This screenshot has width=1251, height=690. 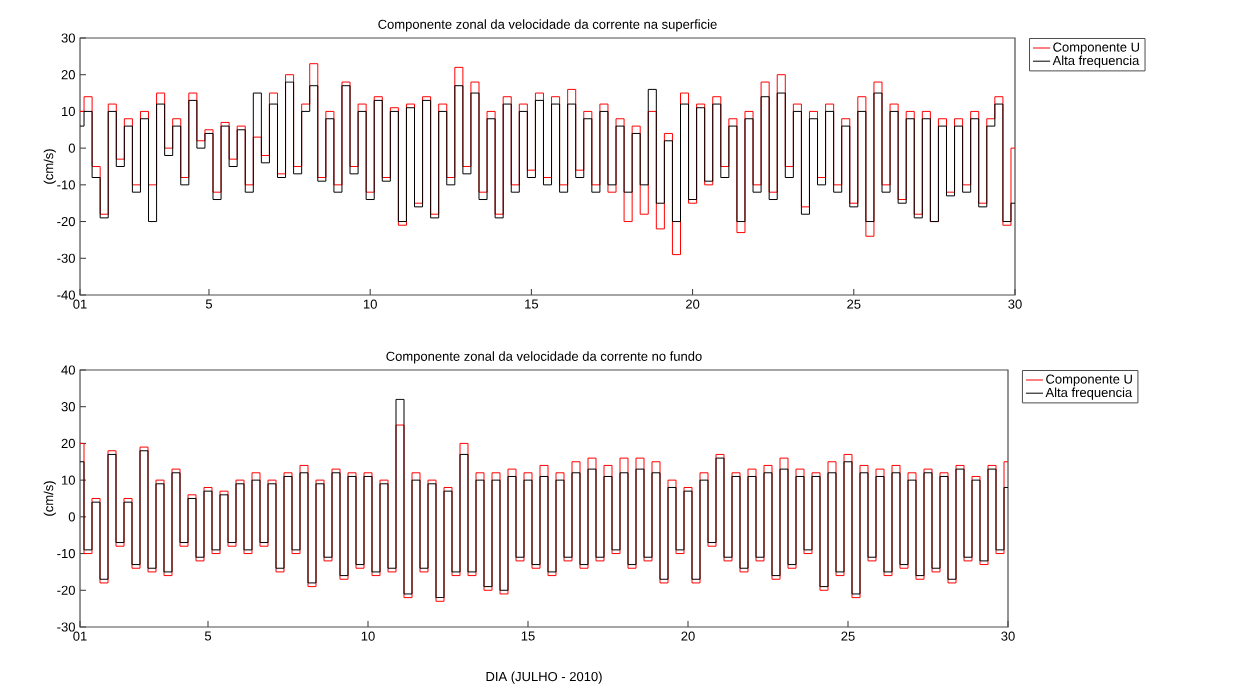 I want to click on chart-title: Componente zonal da velocidade da corrente no fundo, so click(x=544, y=357).